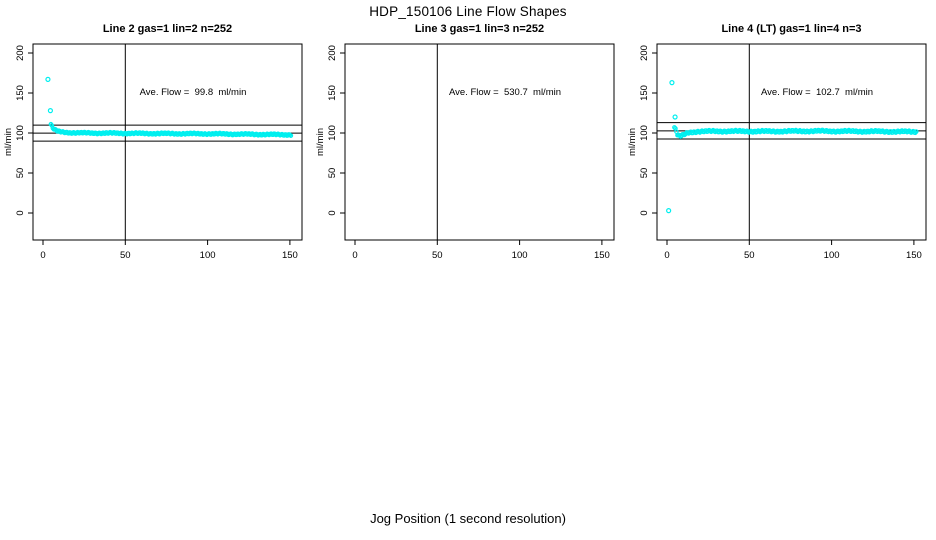  What do you see at coordinates (167, 29) in the screenshot?
I see `panel-line2-title: Line 2 gas=1 lin=2 n=252` at bounding box center [167, 29].